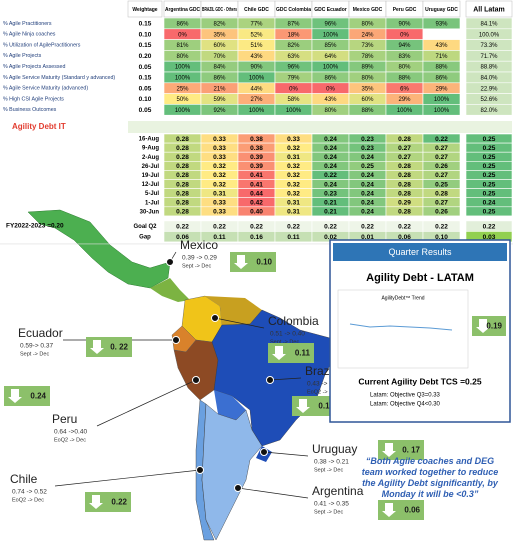 Image resolution: width=513 pixels, height=550 pixels. Describe the element at coordinates (145, 227) in the screenshot. I see `cell-text: Goal Q2` at that location.